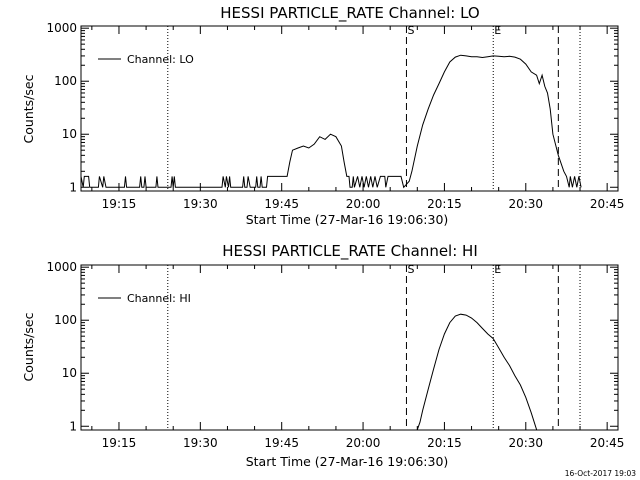  Describe the element at coordinates (61, 28) in the screenshot. I see `lo-y-tick-label: 1000` at that location.